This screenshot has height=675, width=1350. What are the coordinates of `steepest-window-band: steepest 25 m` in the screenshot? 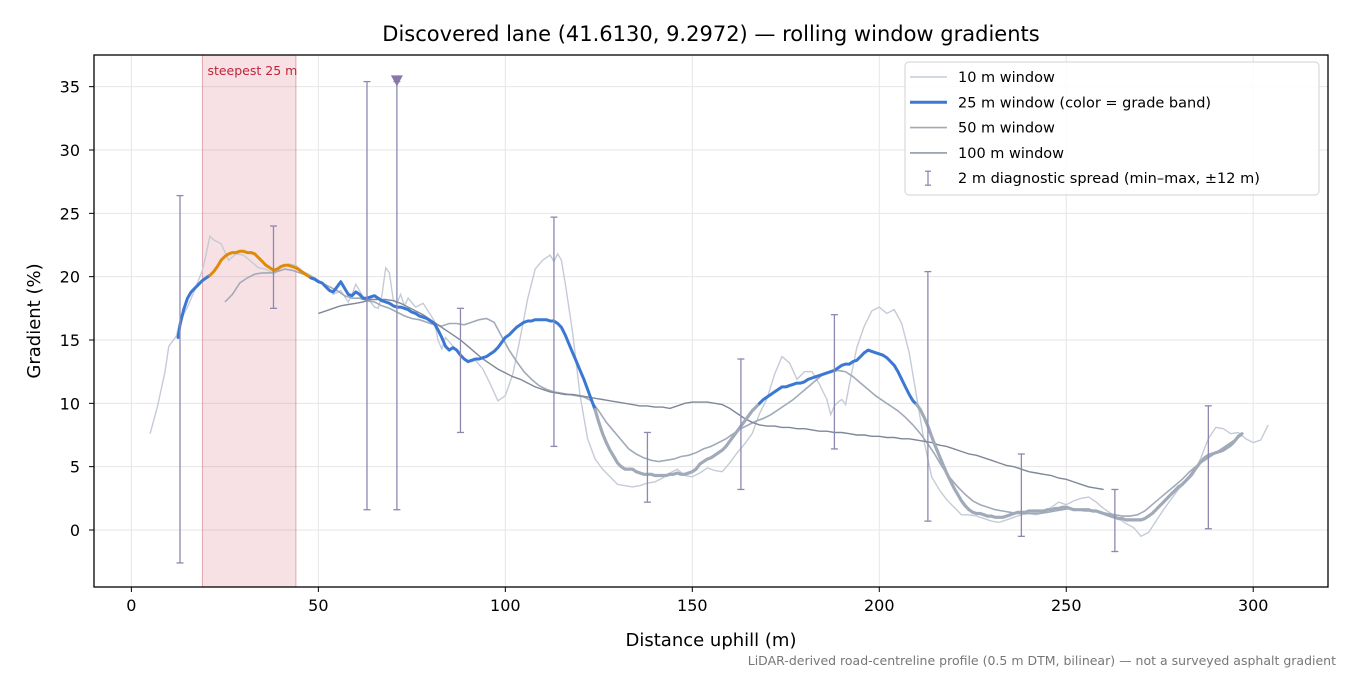 It's located at (249, 321).